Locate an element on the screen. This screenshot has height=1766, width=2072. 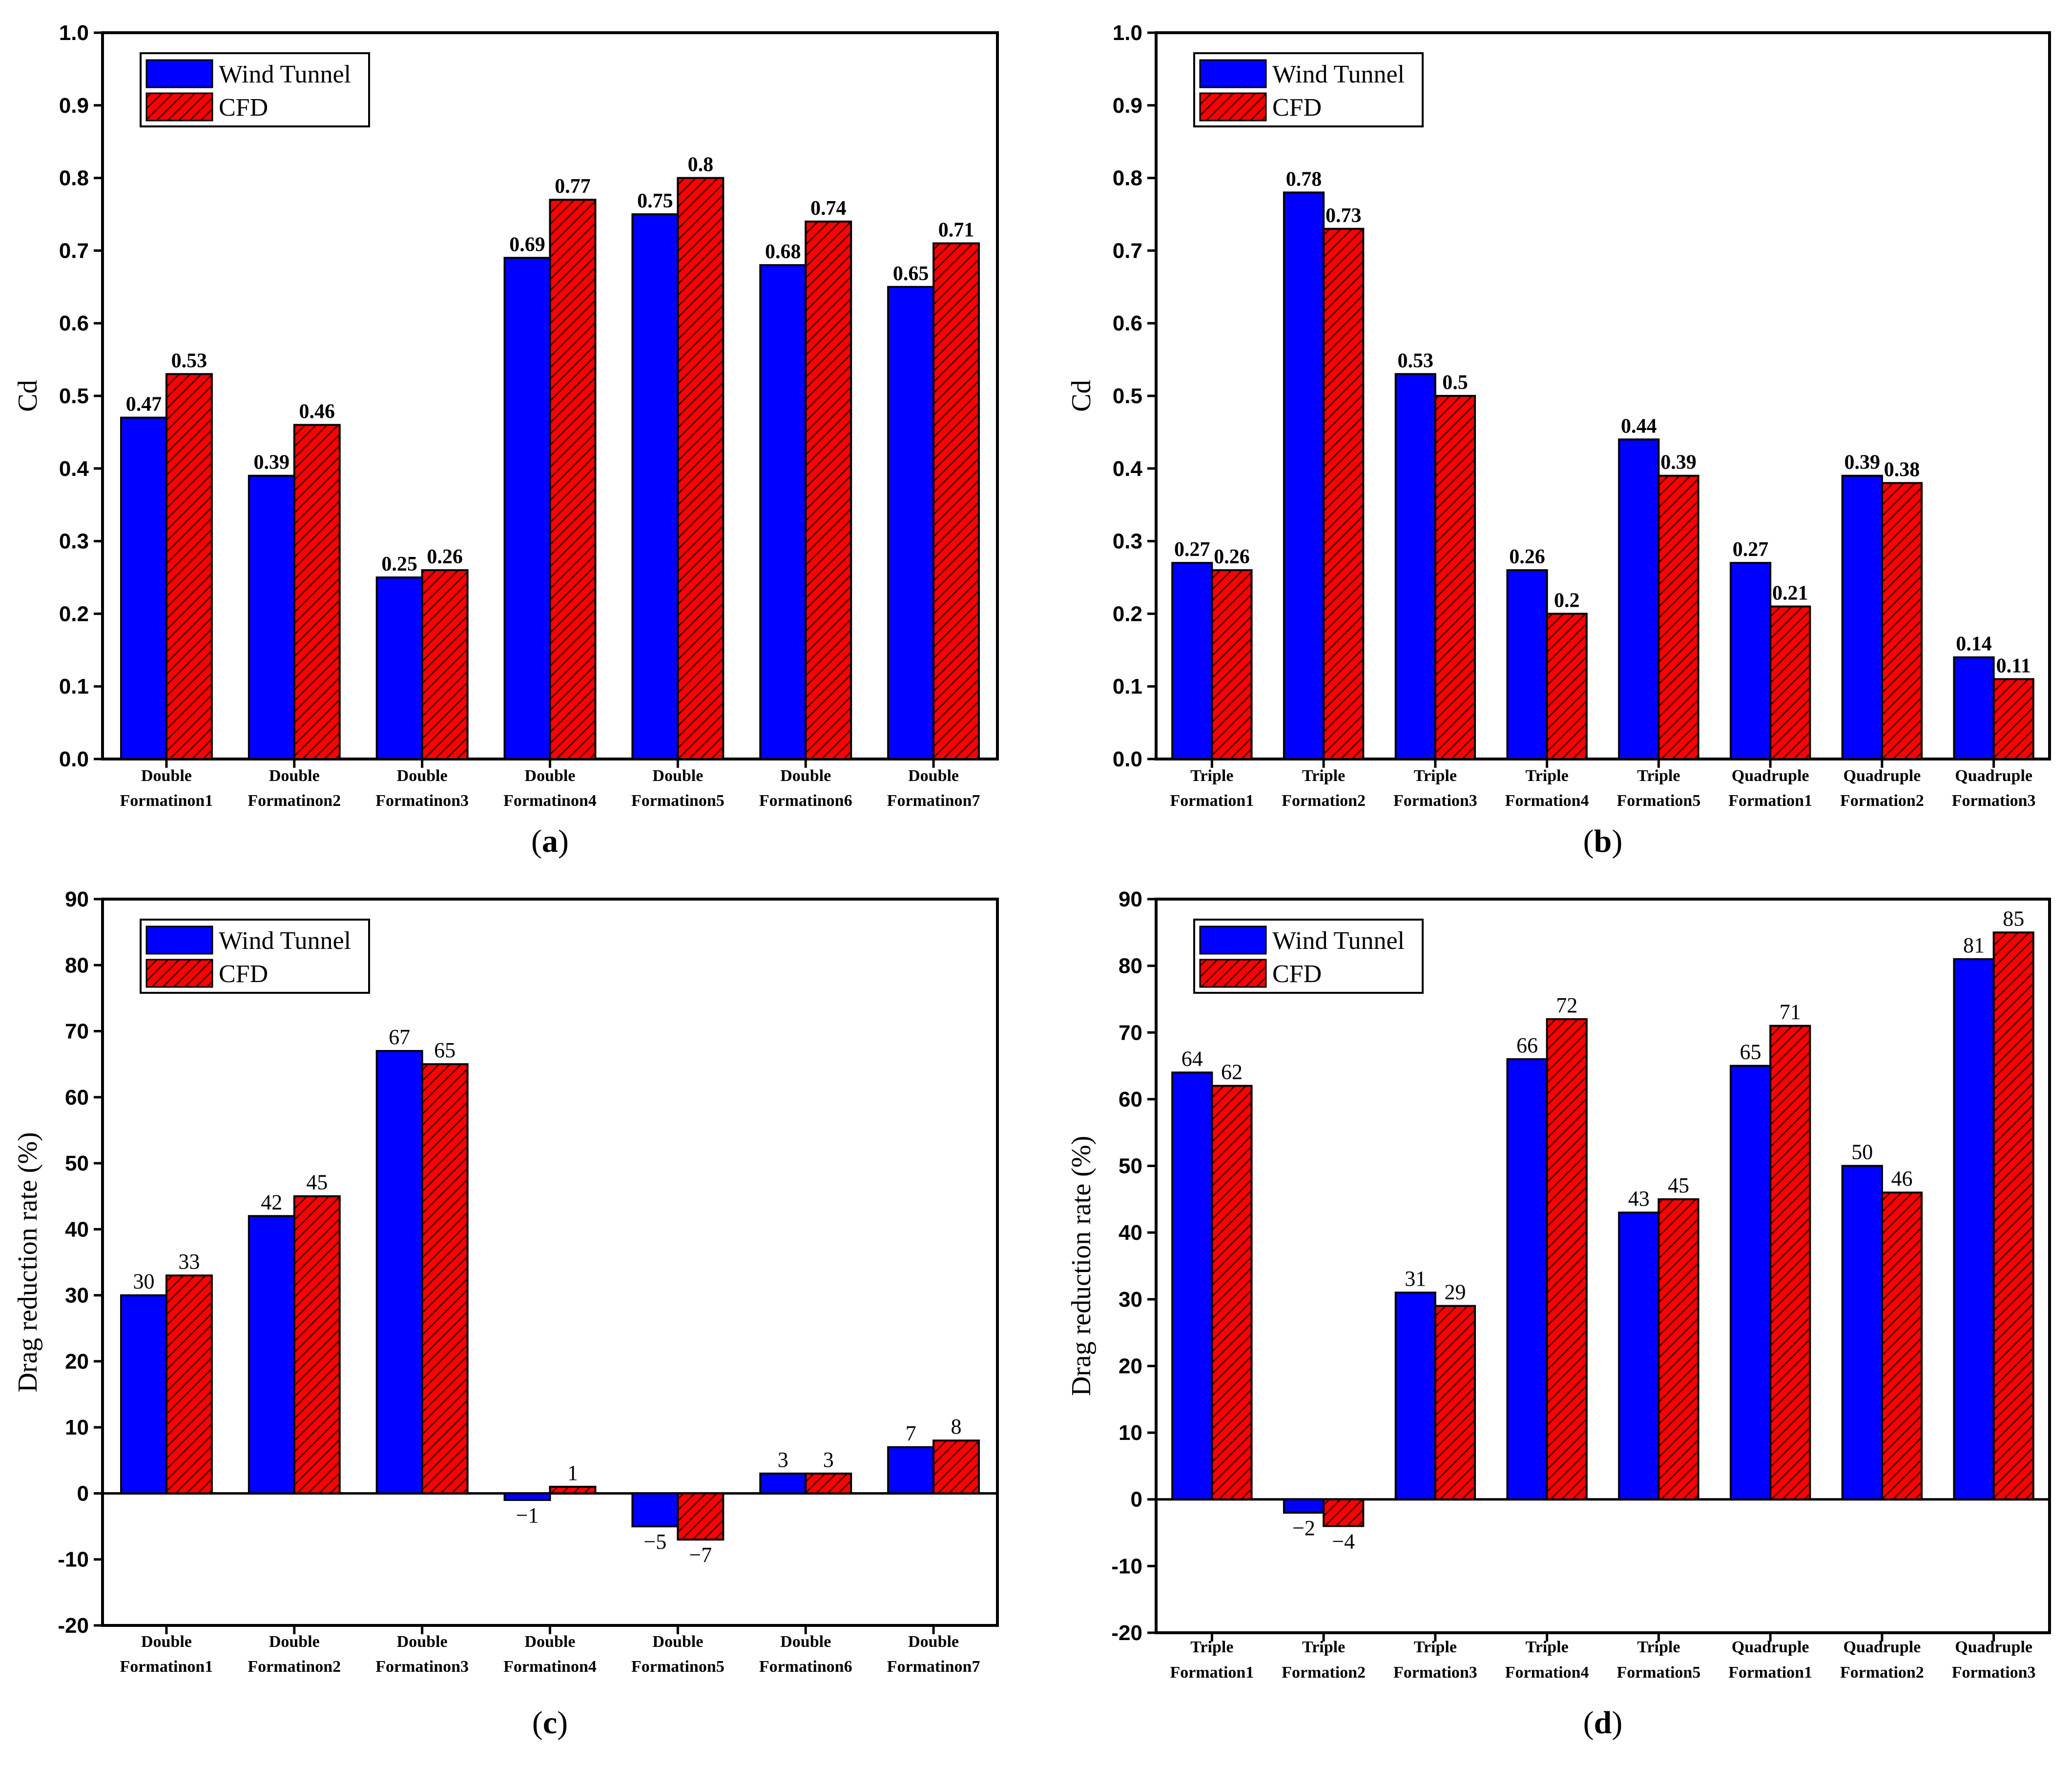
x-category-label: Formation4 is located at coordinates (1547, 801).